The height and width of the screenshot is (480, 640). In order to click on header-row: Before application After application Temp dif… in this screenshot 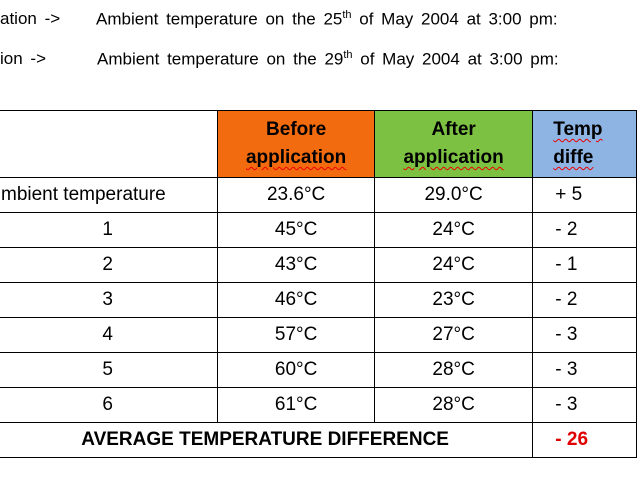, I will do `click(318, 144)`.